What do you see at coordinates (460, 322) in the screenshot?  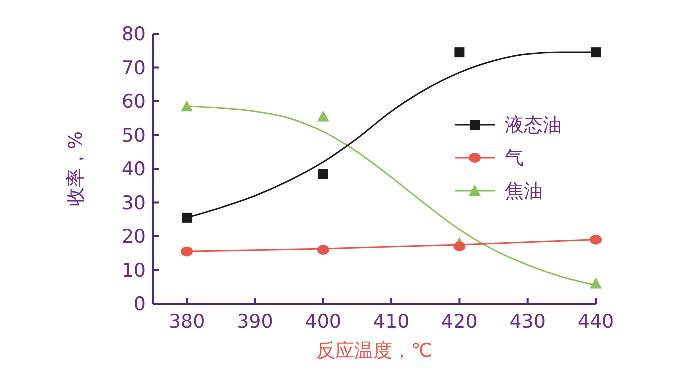 I see `x-tick-label: 420` at bounding box center [460, 322].